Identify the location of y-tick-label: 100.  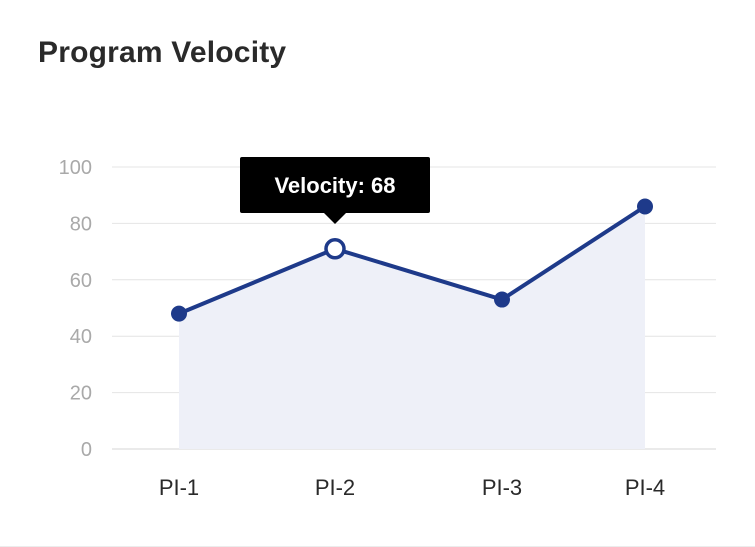
(75, 168).